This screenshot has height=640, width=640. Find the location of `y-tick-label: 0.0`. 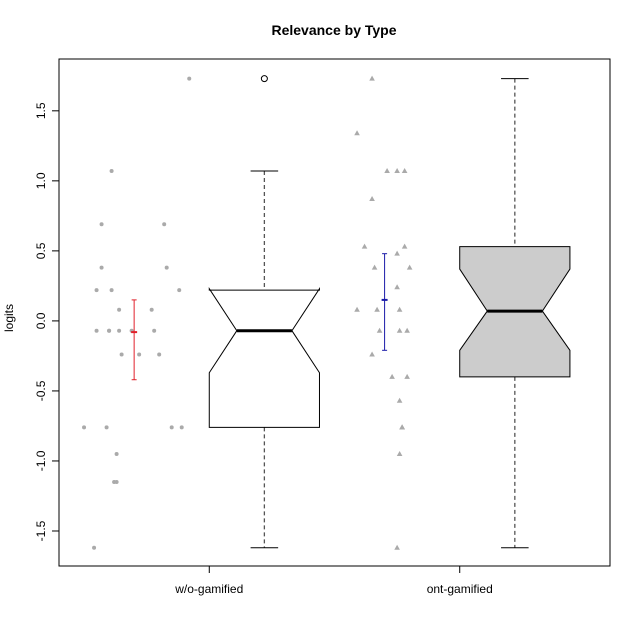

y-tick-label: 0.0 is located at coordinates (41, 320).